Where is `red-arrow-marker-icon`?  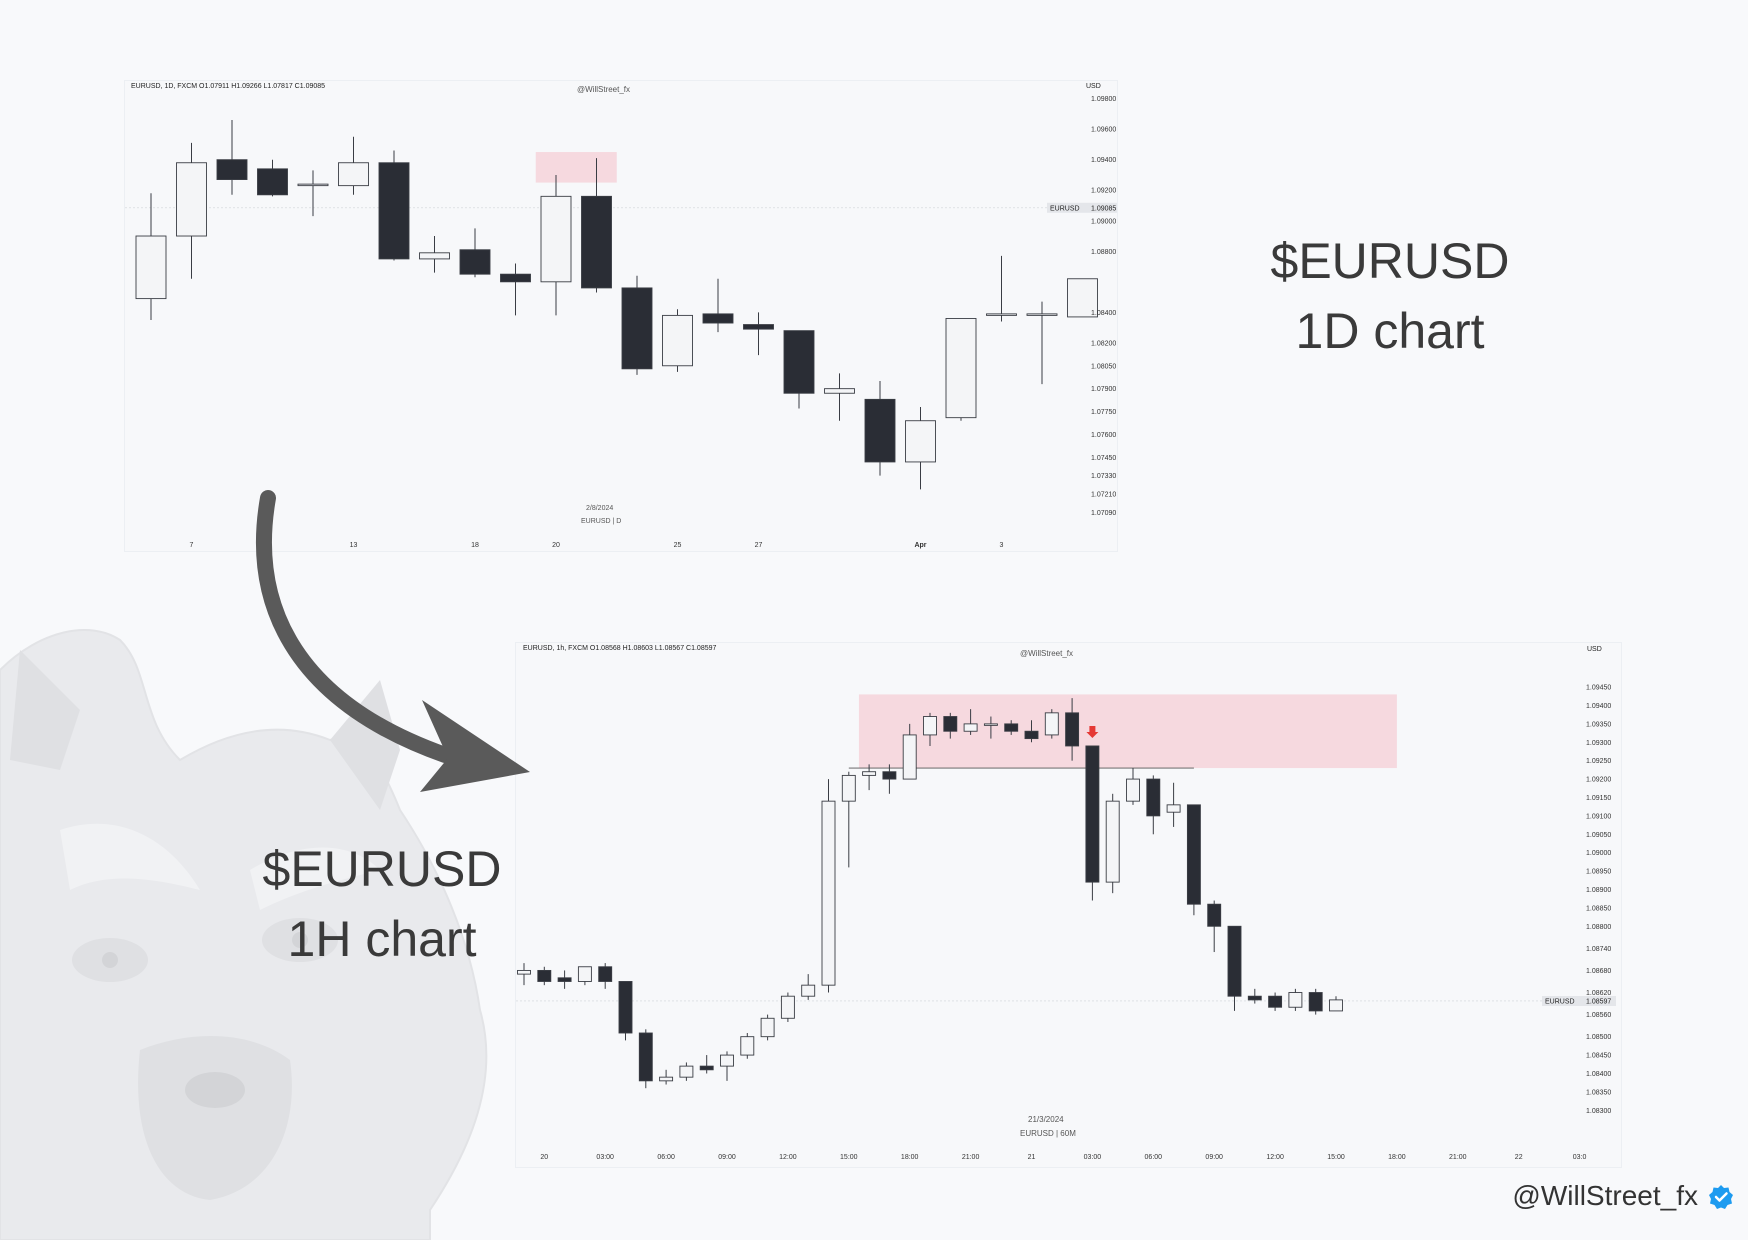
red-arrow-marker-icon is located at coordinates (1092, 731).